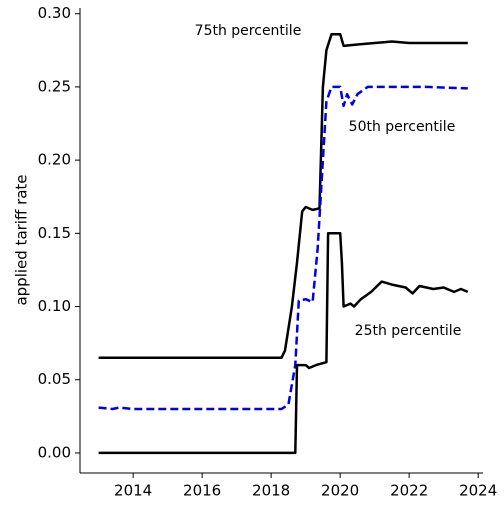 This screenshot has height=505, width=504. What do you see at coordinates (478, 491) in the screenshot?
I see `x-tick-label: 2024` at bounding box center [478, 491].